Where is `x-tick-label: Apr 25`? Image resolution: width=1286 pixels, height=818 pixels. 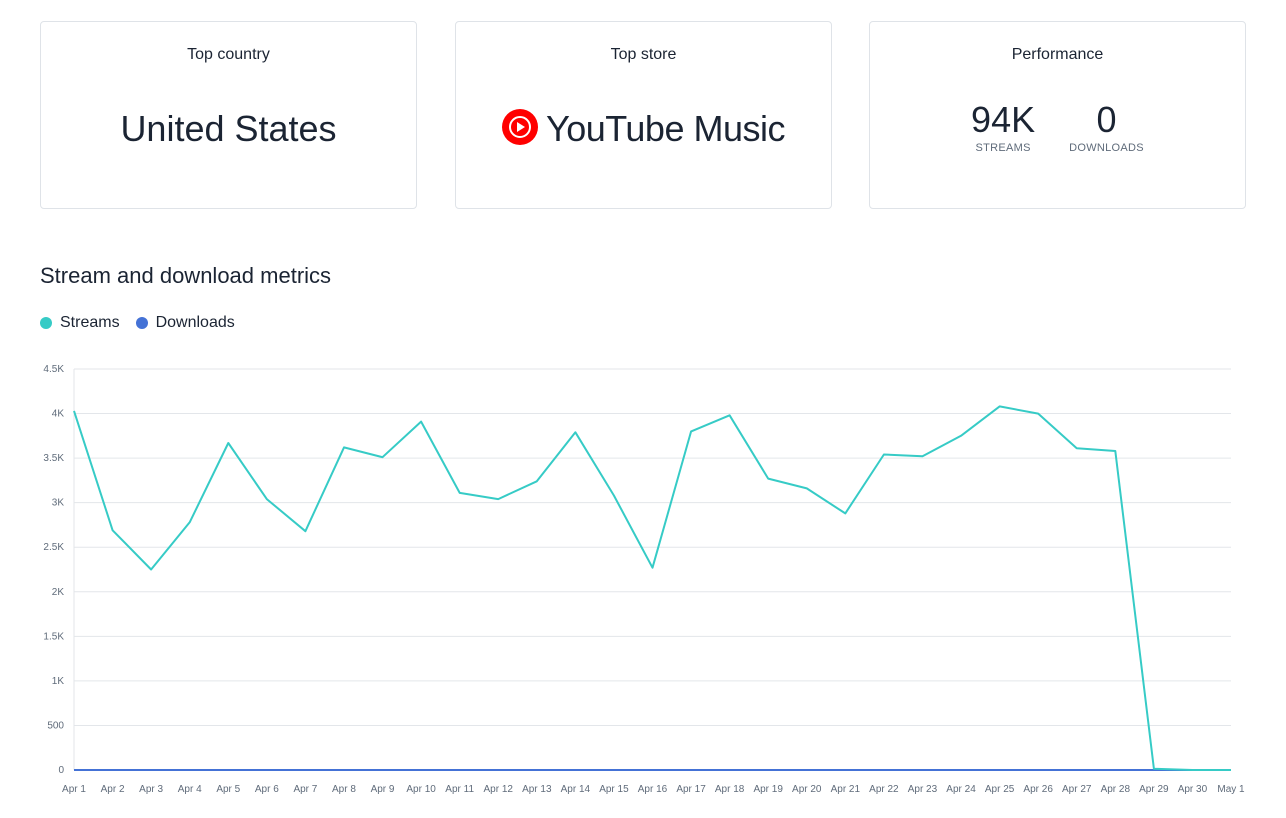 x-tick-label: Apr 25 is located at coordinates (1000, 789).